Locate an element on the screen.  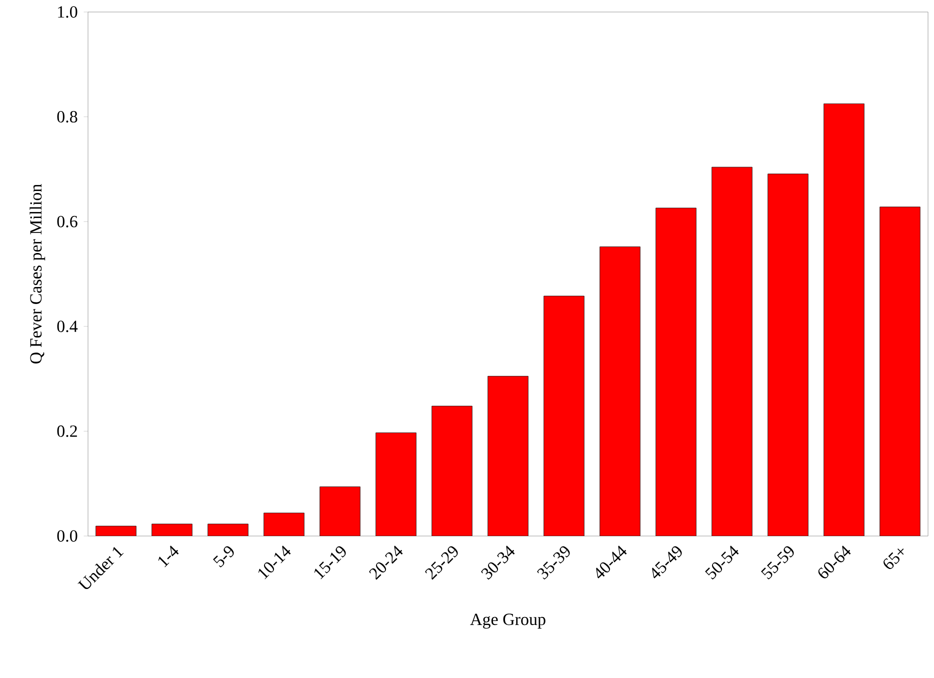
x-tick-label: 5-9 is located at coordinates (223, 557).